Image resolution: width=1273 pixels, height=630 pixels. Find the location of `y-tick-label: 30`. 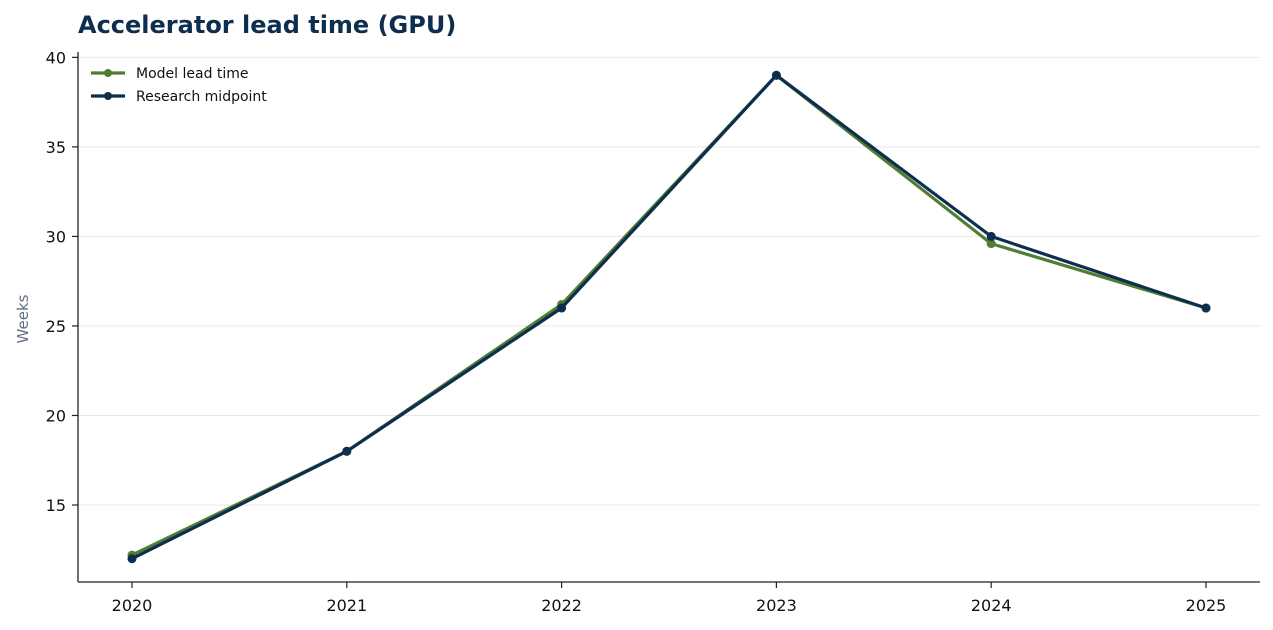

y-tick-label: 30 is located at coordinates (56, 236).